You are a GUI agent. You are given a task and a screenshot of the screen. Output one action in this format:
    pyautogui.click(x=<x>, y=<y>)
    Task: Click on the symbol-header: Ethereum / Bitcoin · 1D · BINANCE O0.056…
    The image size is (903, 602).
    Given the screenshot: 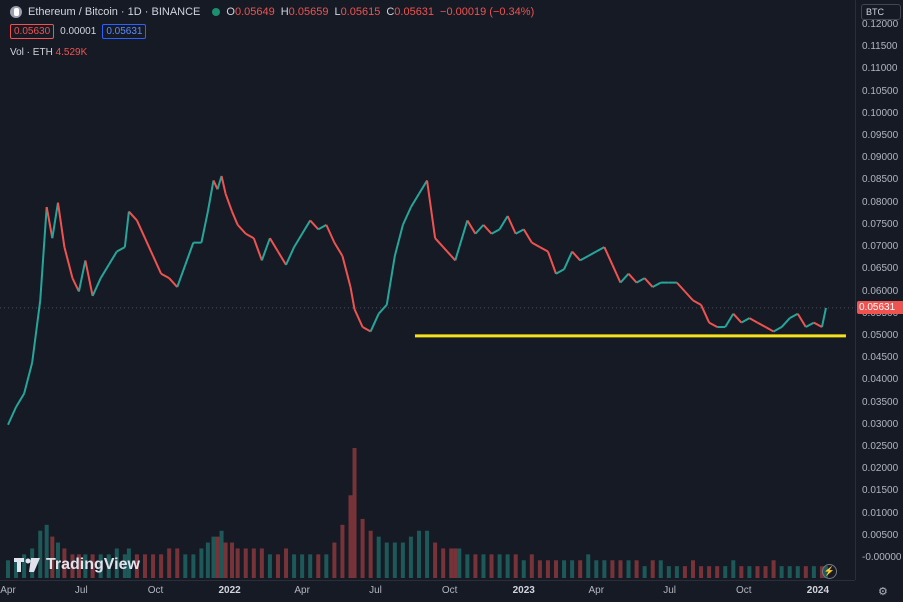 What is the action you would take?
    pyautogui.click(x=272, y=12)
    